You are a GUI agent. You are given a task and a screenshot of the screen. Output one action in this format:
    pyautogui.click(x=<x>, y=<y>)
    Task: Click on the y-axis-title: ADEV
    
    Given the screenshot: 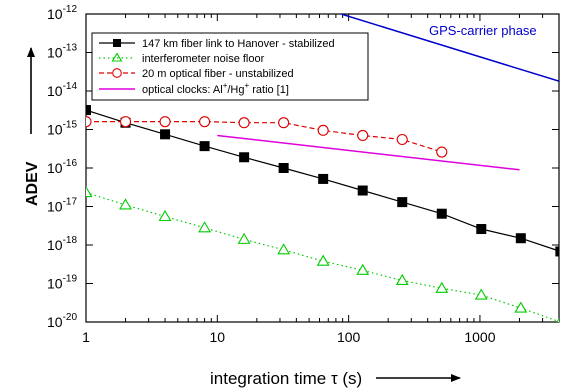 What is the action you would take?
    pyautogui.click(x=32, y=183)
    